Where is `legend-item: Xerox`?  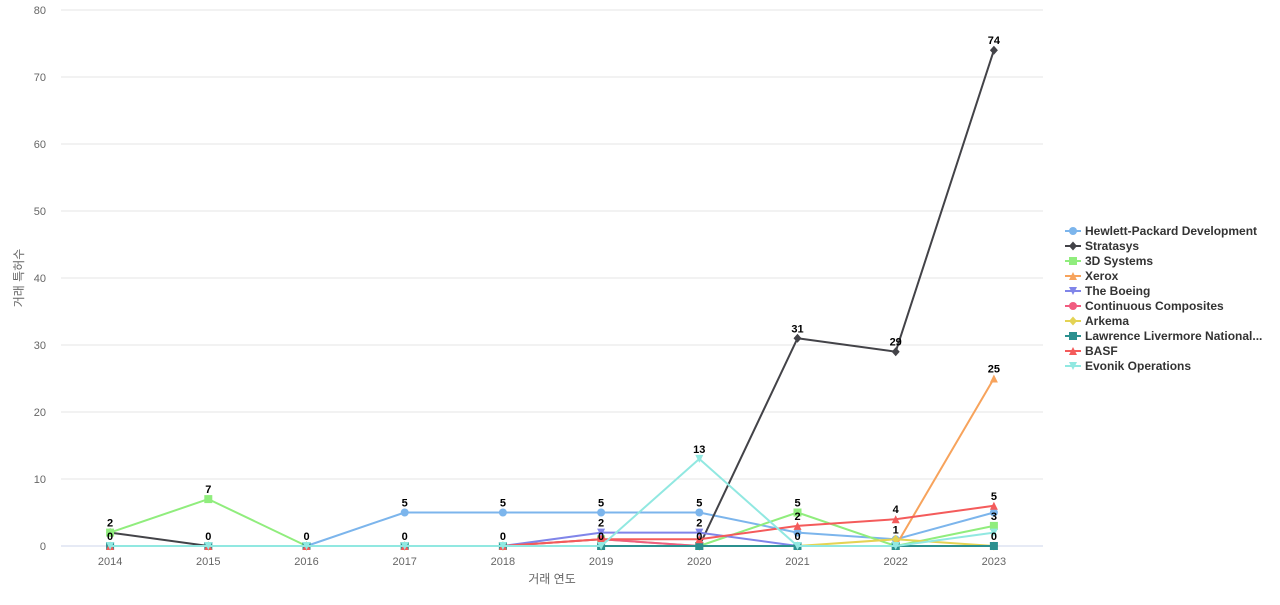
legend-item: Xerox is located at coordinates (1092, 276).